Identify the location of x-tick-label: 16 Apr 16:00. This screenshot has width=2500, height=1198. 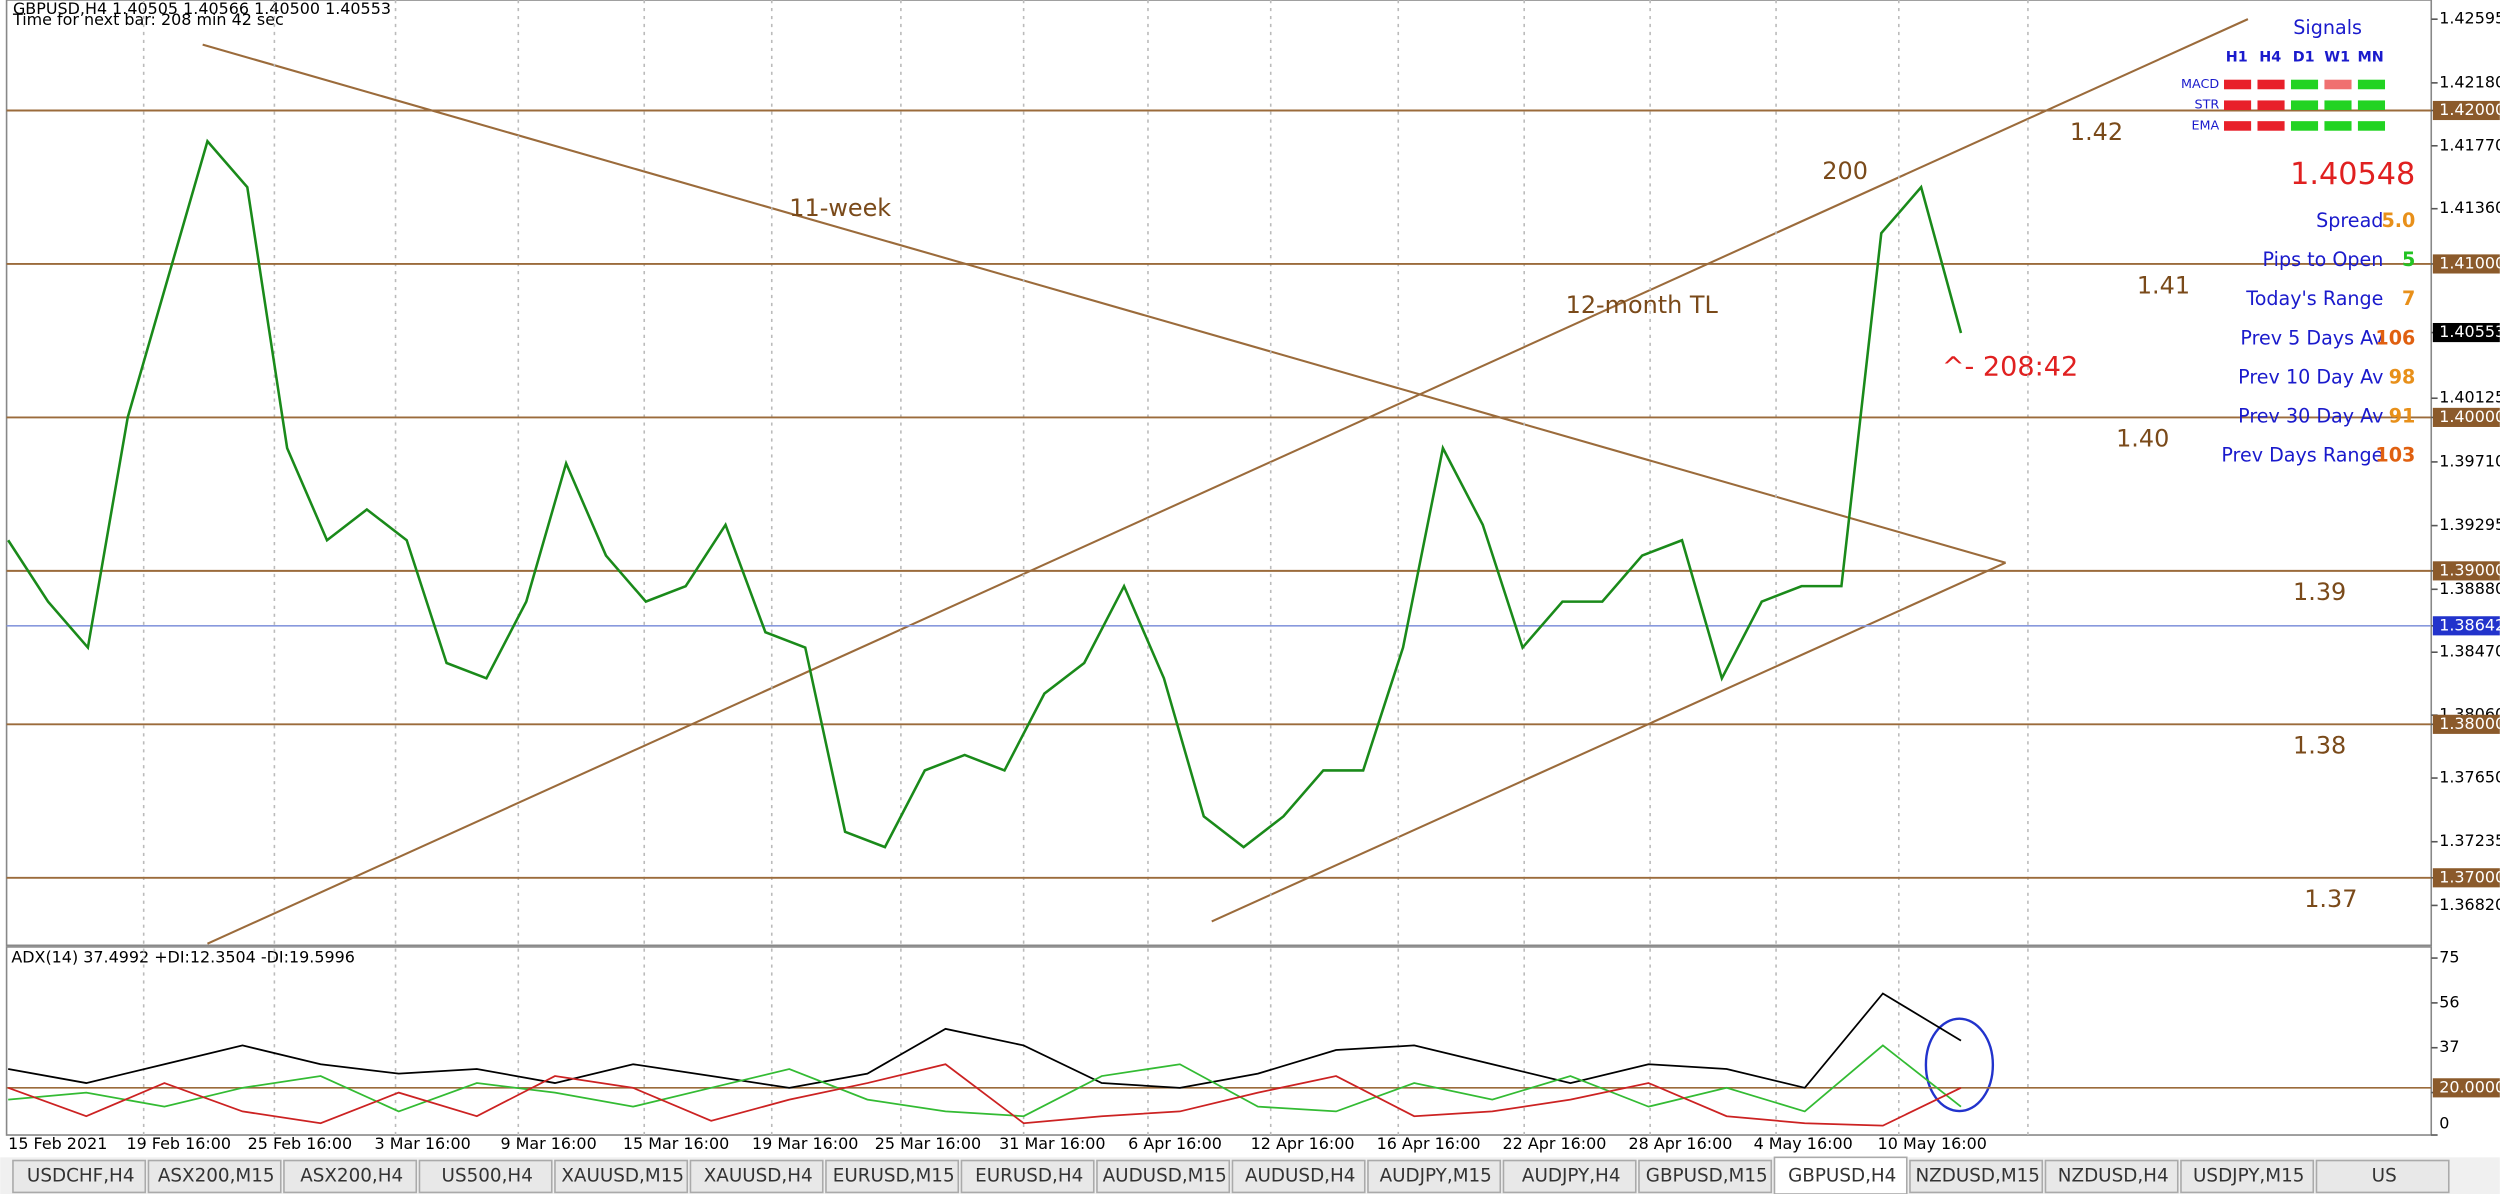
(1429, 1143).